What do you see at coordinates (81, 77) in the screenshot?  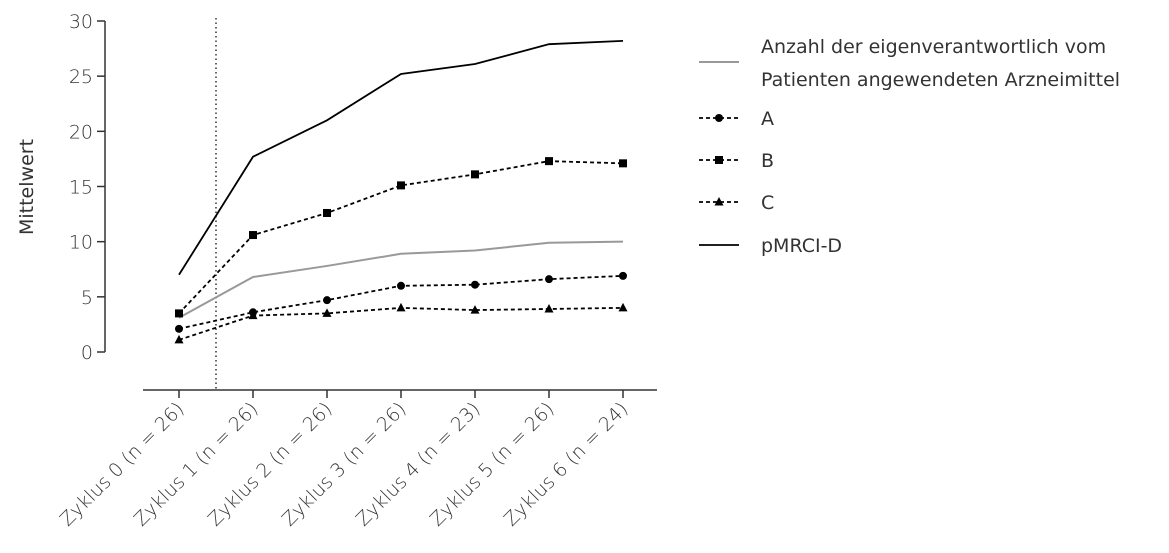 I see `y-tick-label: 25` at bounding box center [81, 77].